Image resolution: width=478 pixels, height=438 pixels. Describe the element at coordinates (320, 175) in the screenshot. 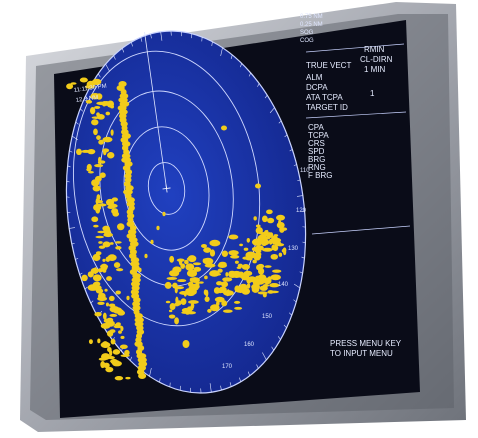

I see `svg-text: F BRG` at that location.